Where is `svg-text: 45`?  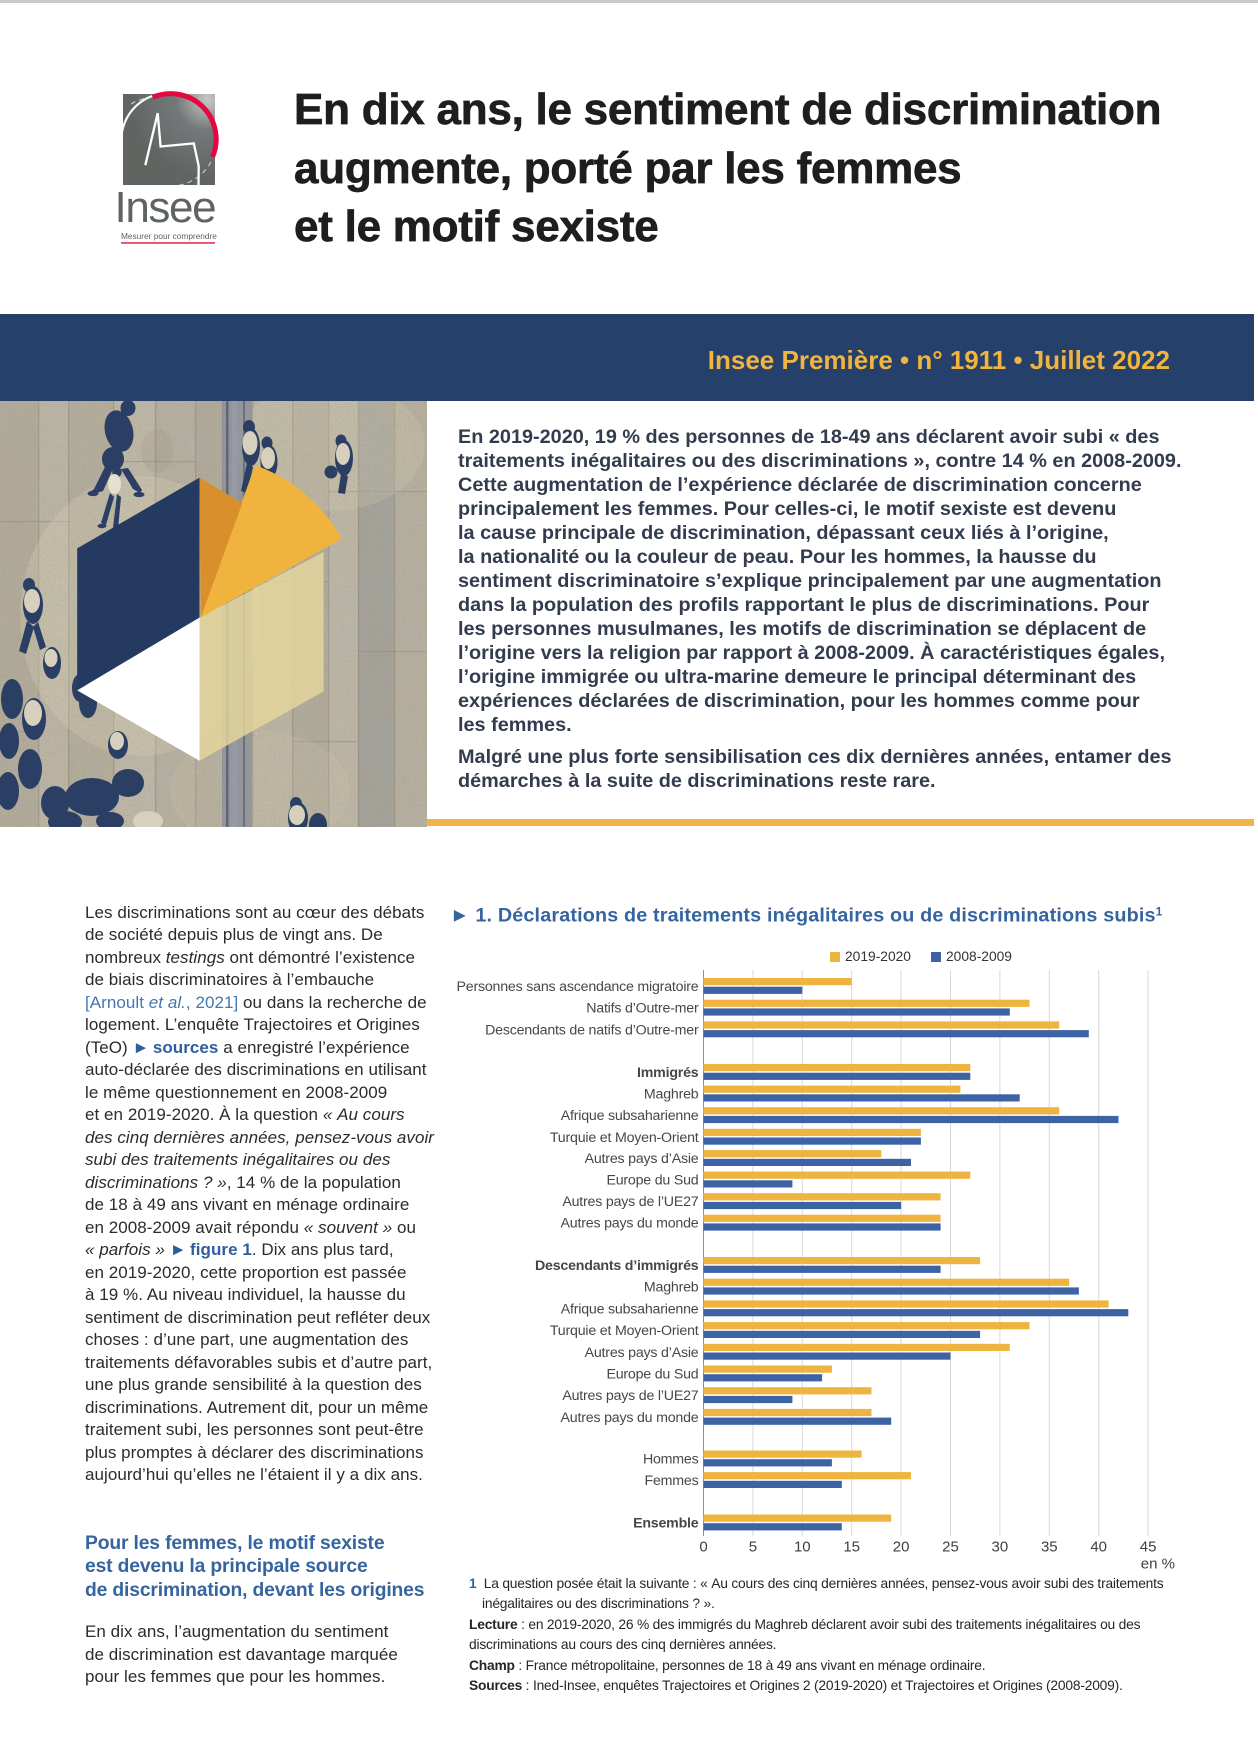 svg-text: 45 is located at coordinates (1148, 1547).